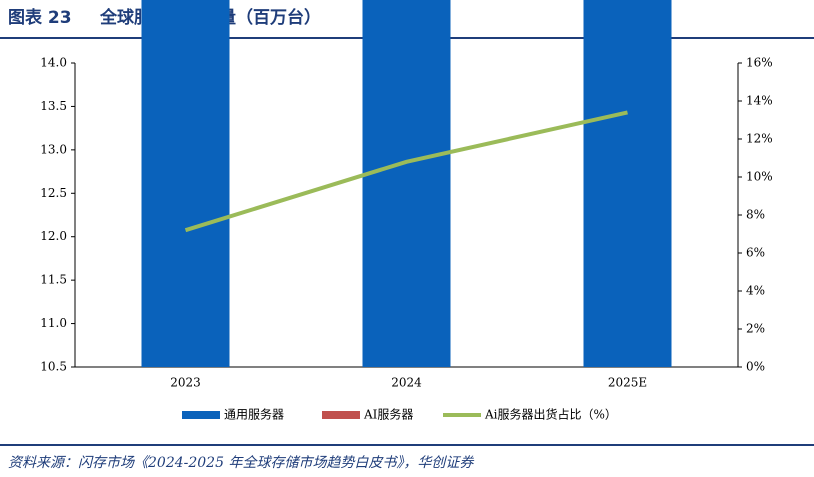 This screenshot has width=814, height=477. What do you see at coordinates (241, 463) in the screenshot?
I see `source: 资料来源：闪存市场《2024-2025 年全球存储市场趋势白皮书》，华创证券` at bounding box center [241, 463].